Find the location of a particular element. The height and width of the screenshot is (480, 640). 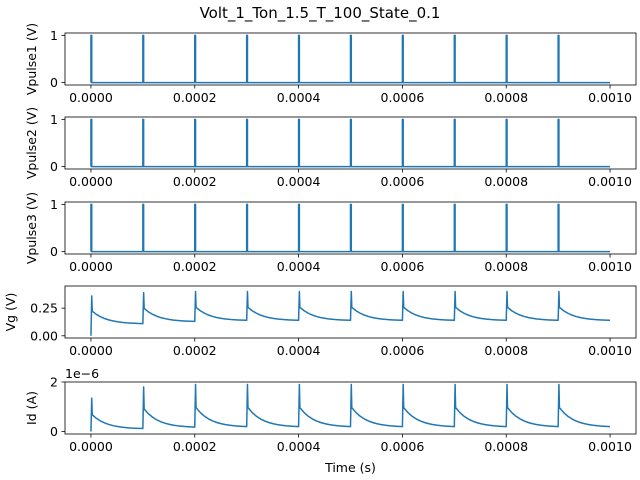

y-tick-label: 2 is located at coordinates (54, 382).